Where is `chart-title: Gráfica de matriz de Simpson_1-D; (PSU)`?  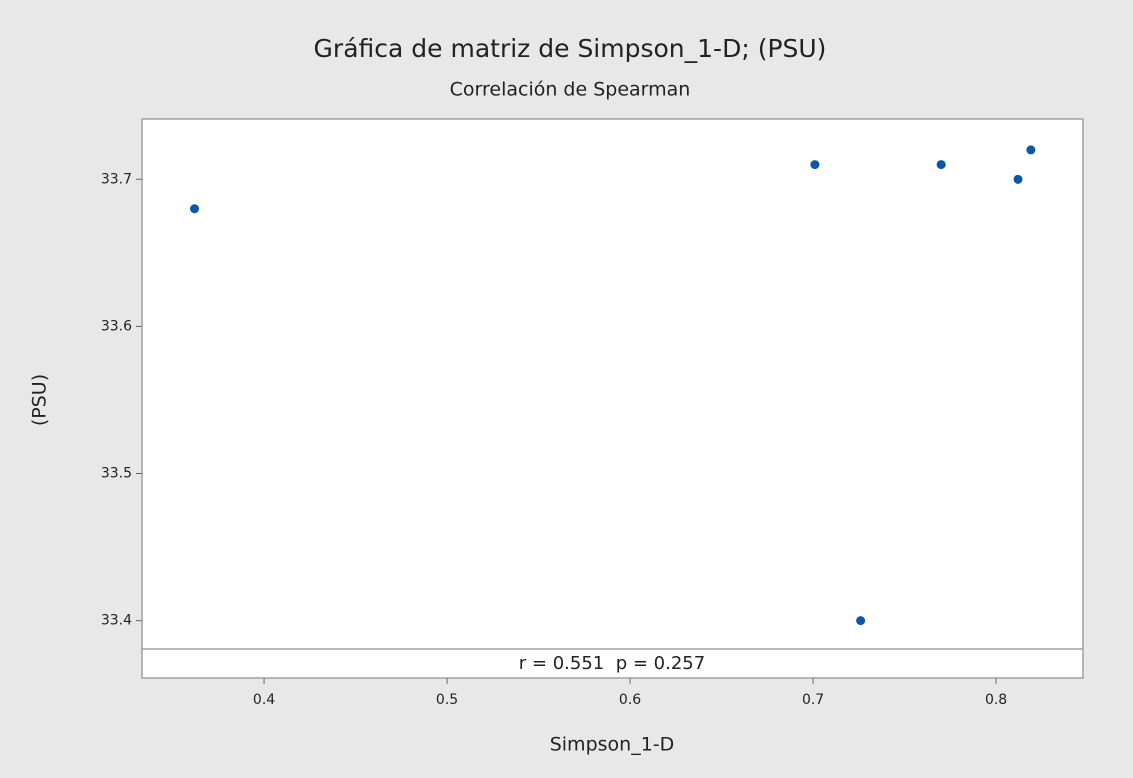
chart-title: Gráfica de matriz de Simpson_1-D; (PSU) is located at coordinates (570, 48).